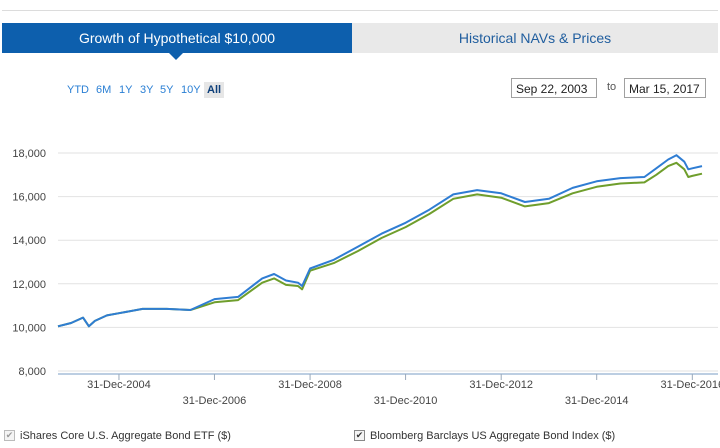 This screenshot has height=448, width=720. What do you see at coordinates (359, 435) in the screenshot?
I see `legend-checkbox-index: ✔` at bounding box center [359, 435].